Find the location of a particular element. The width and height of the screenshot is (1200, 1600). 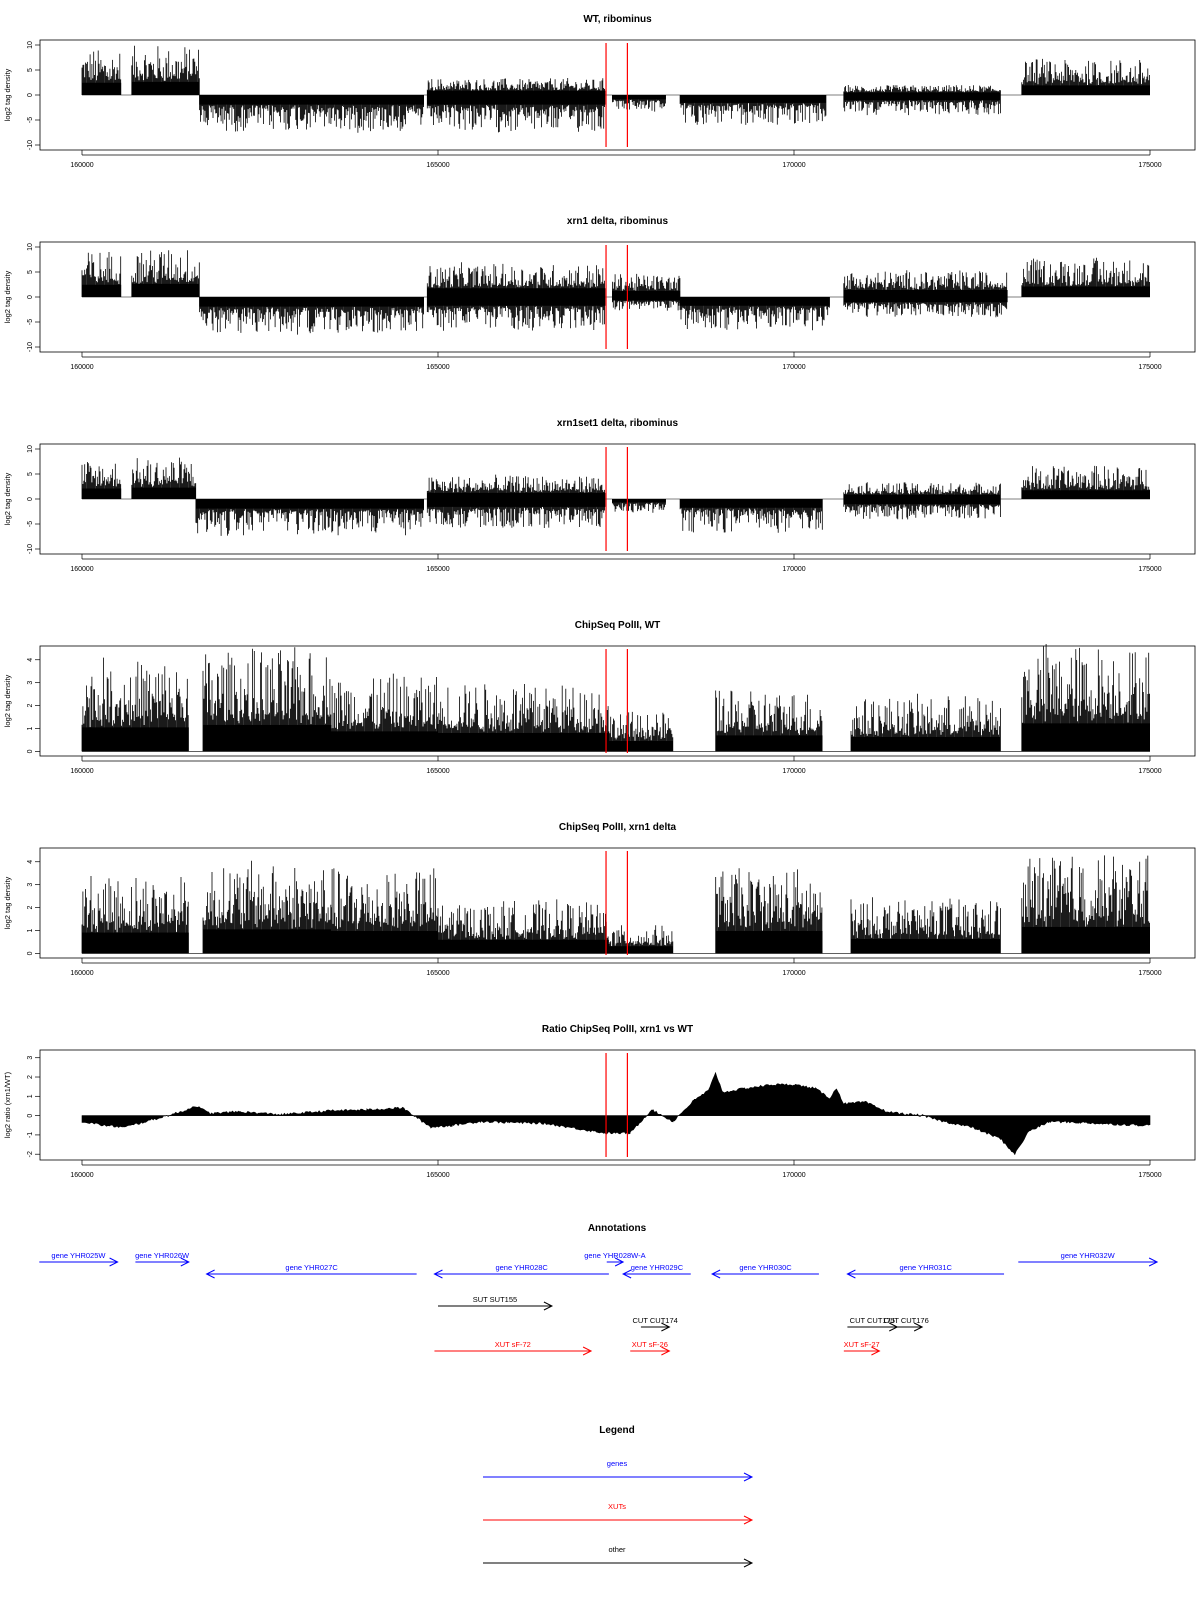

feature-gene: gene YHR026W is located at coordinates (162, 1259).